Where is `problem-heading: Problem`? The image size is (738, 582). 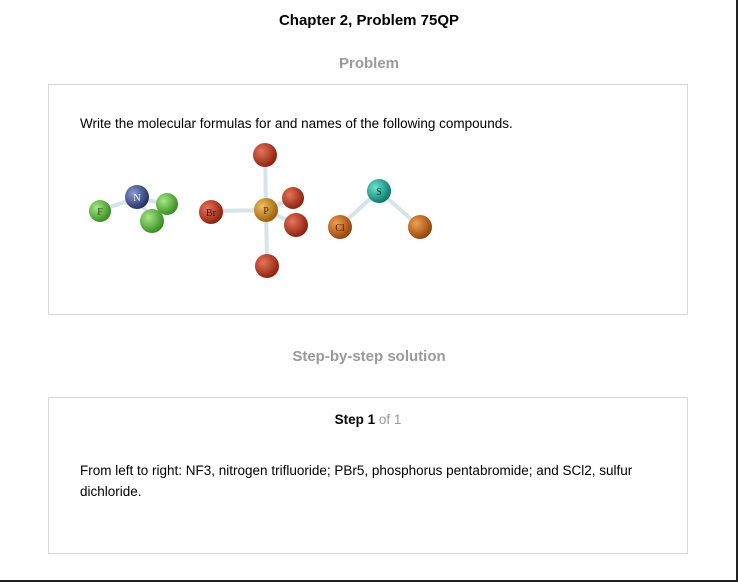 problem-heading: Problem is located at coordinates (368, 63).